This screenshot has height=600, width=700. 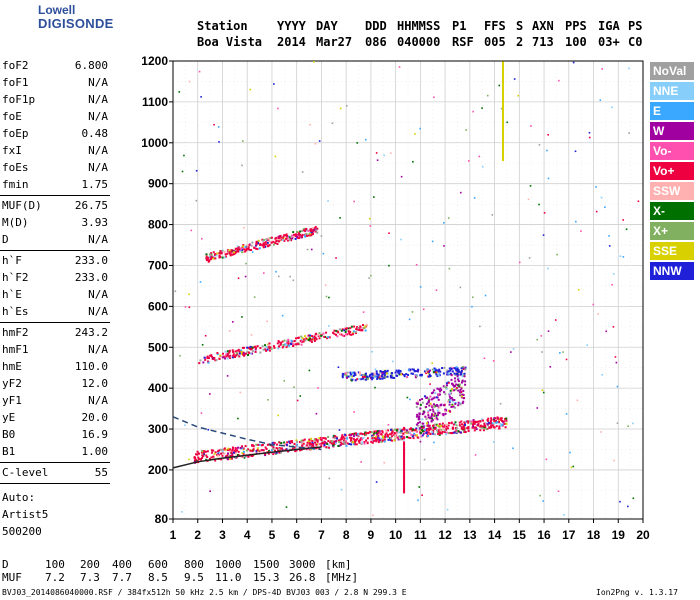 I want to click on legend-item: NNE, so click(x=672, y=91).